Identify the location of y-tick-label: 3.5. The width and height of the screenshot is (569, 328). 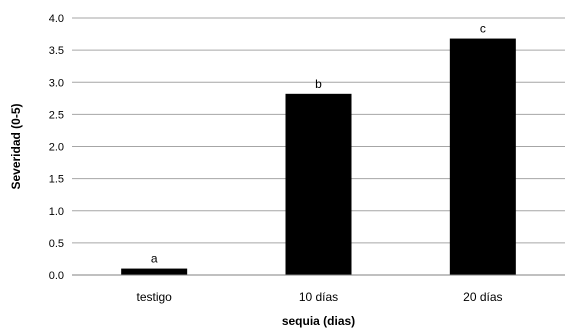
(56, 51).